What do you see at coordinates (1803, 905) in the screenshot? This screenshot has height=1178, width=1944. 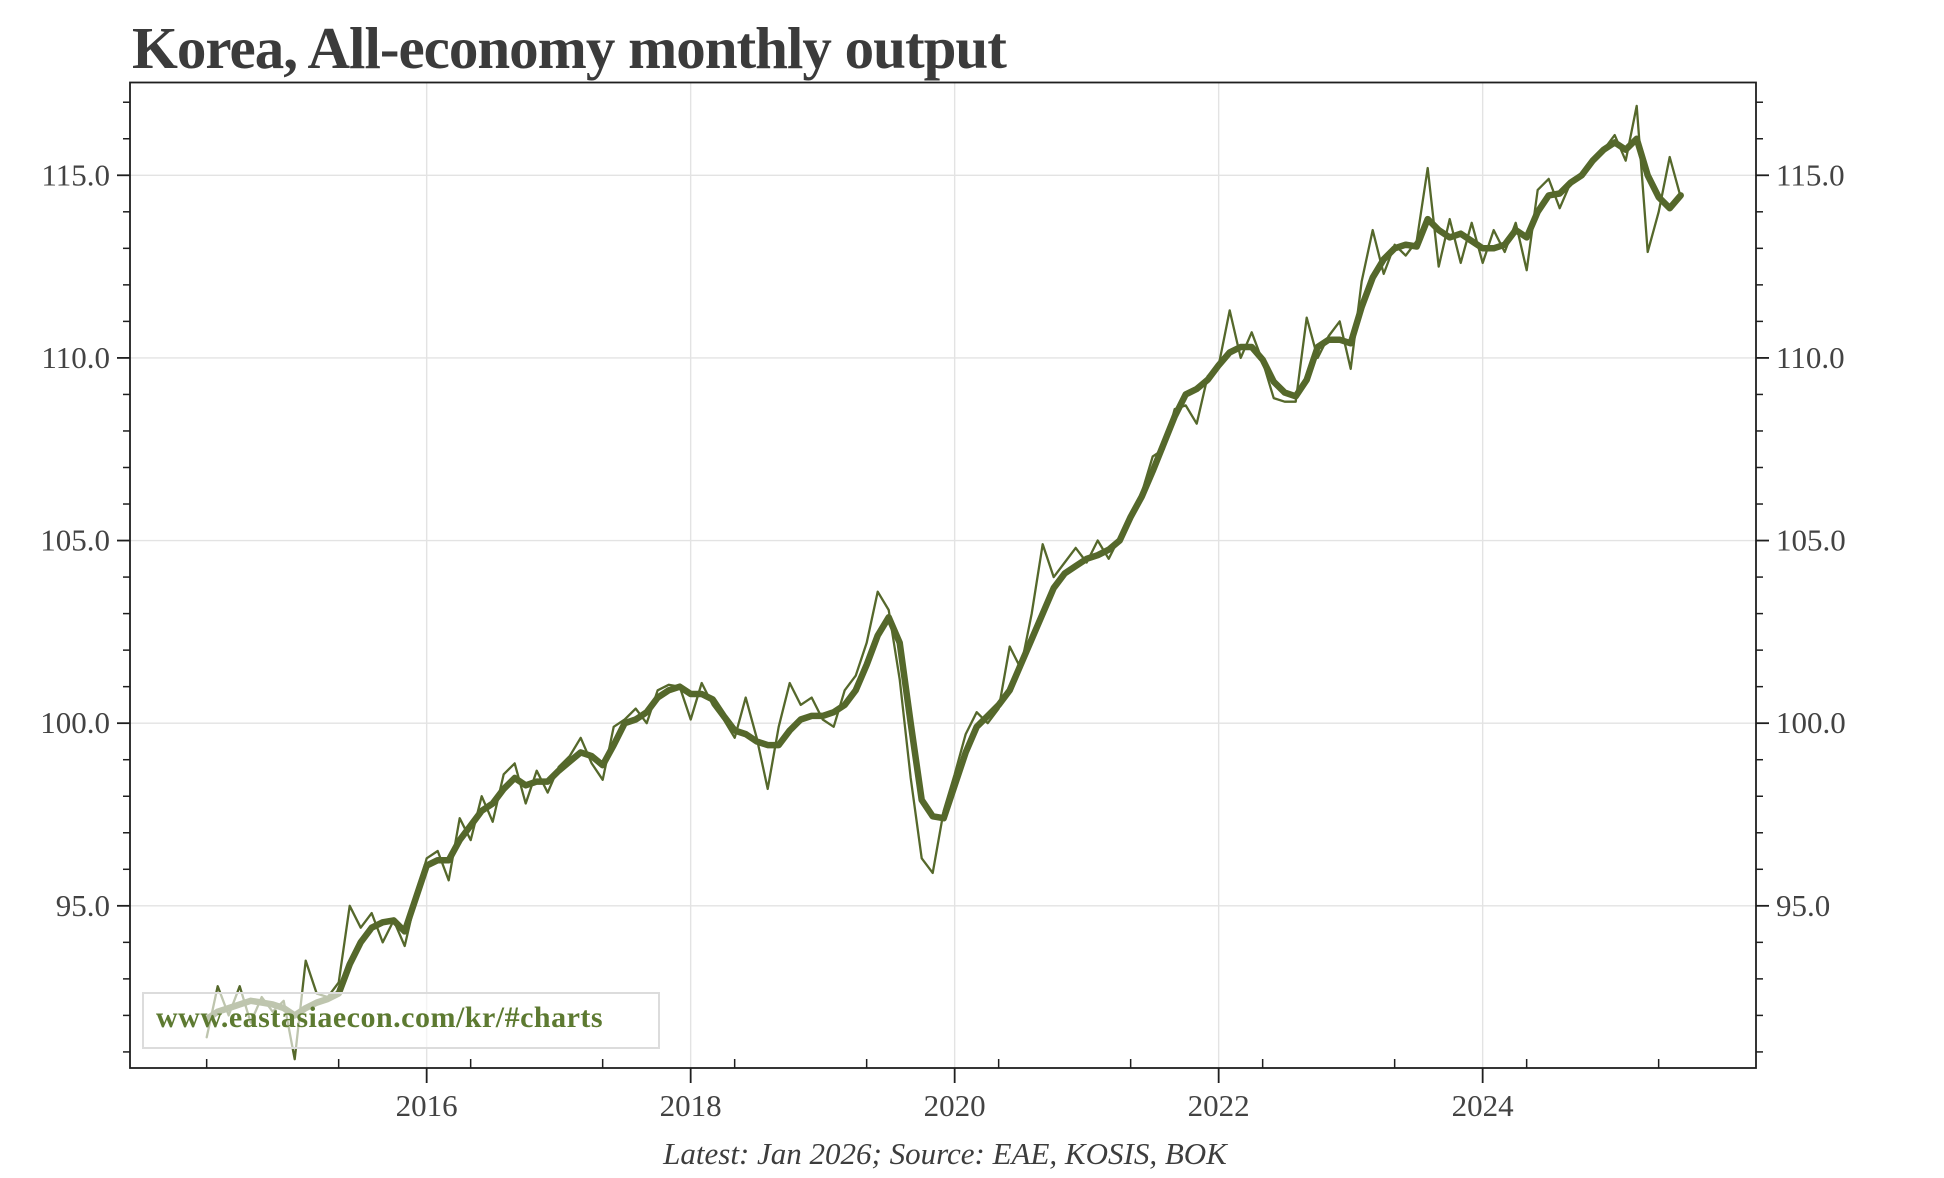 I see `y-axis-label-right: 95.0` at bounding box center [1803, 905].